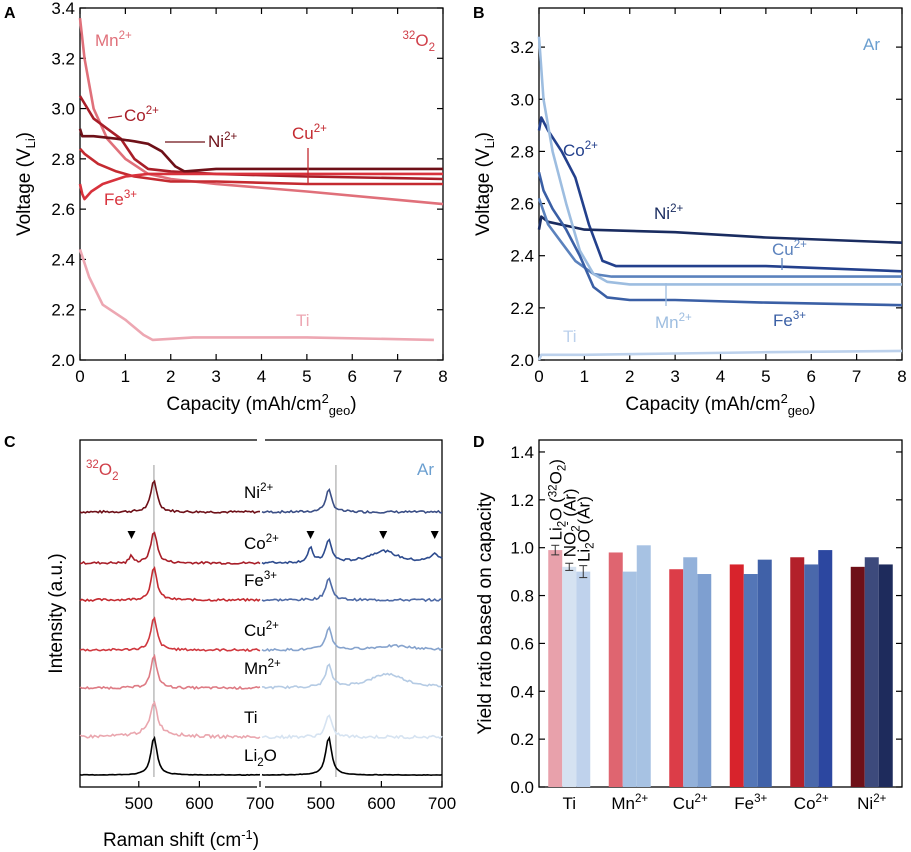 Image resolution: width=911 pixels, height=852 pixels. Describe the element at coordinates (811, 803) in the screenshot. I see `category-label-co2: Co2+` at that location.